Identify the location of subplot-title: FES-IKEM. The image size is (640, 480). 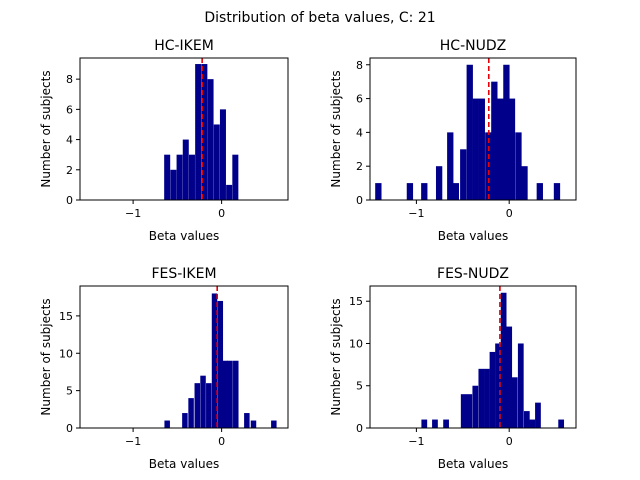
(183, 274).